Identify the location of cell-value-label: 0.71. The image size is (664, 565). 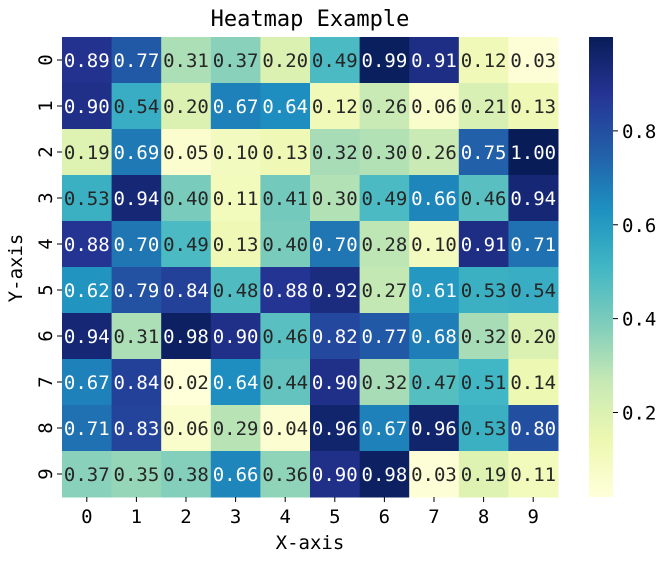
(533, 245).